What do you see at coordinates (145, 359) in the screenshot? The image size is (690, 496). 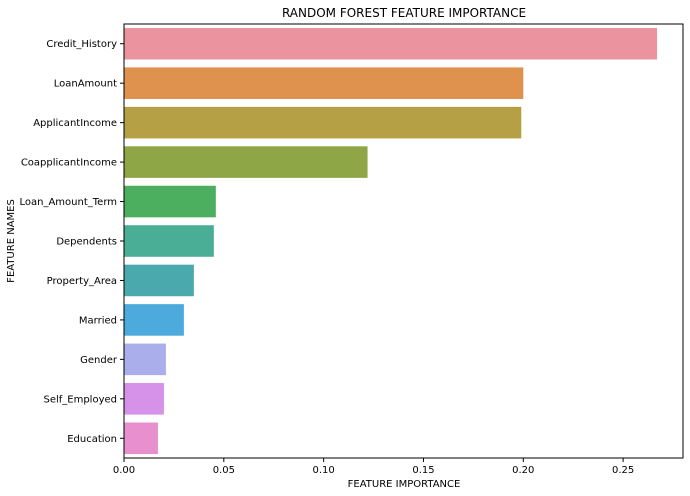 I see `bar-gender` at bounding box center [145, 359].